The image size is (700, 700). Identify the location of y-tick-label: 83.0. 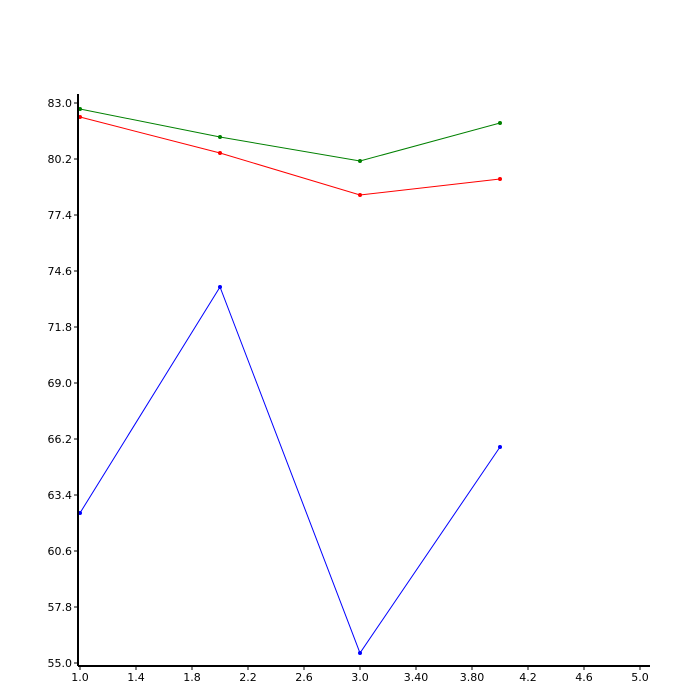
(60, 103).